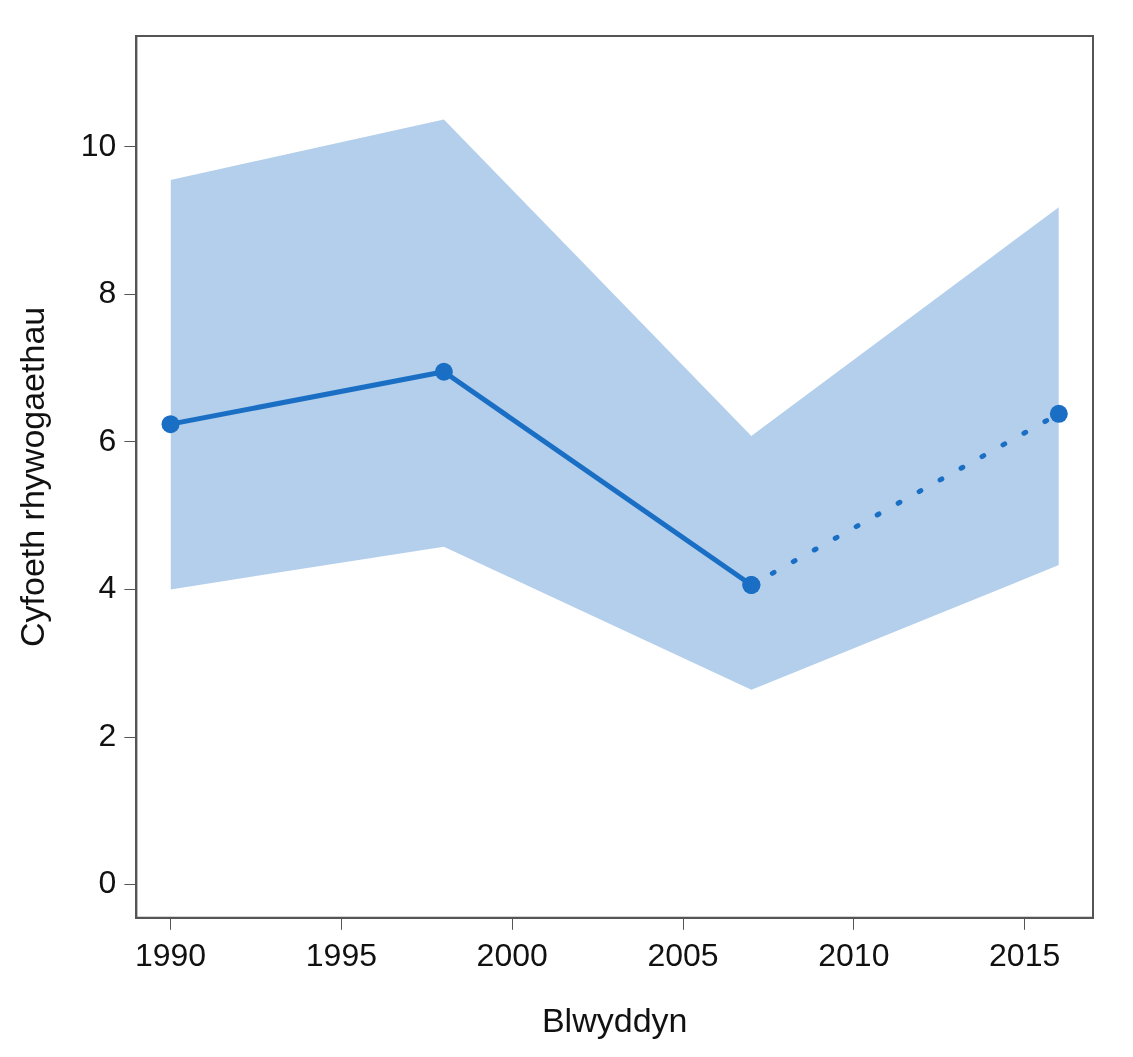 Image resolution: width=1133 pixels, height=1057 pixels. Describe the element at coordinates (107, 439) in the screenshot. I see `y-tick-label: 6` at that location.